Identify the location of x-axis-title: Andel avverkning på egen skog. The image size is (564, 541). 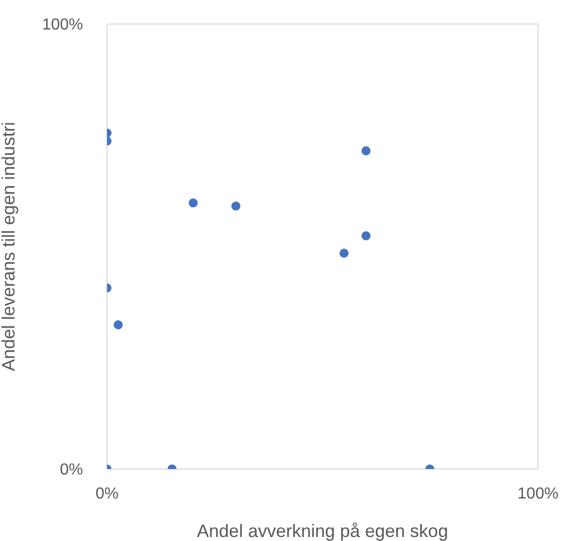
(322, 531).